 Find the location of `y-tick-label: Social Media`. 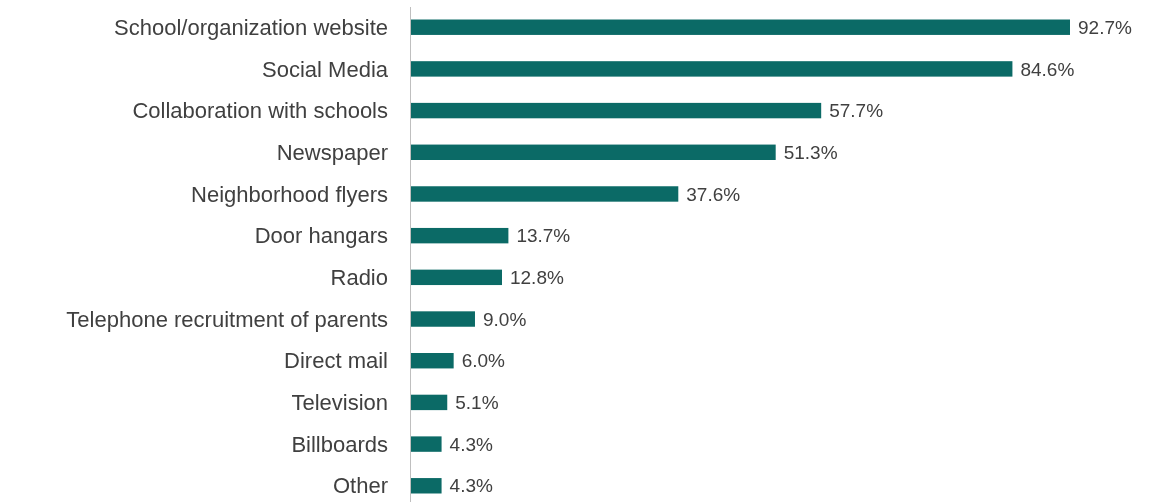

y-tick-label: Social Media is located at coordinates (325, 69).